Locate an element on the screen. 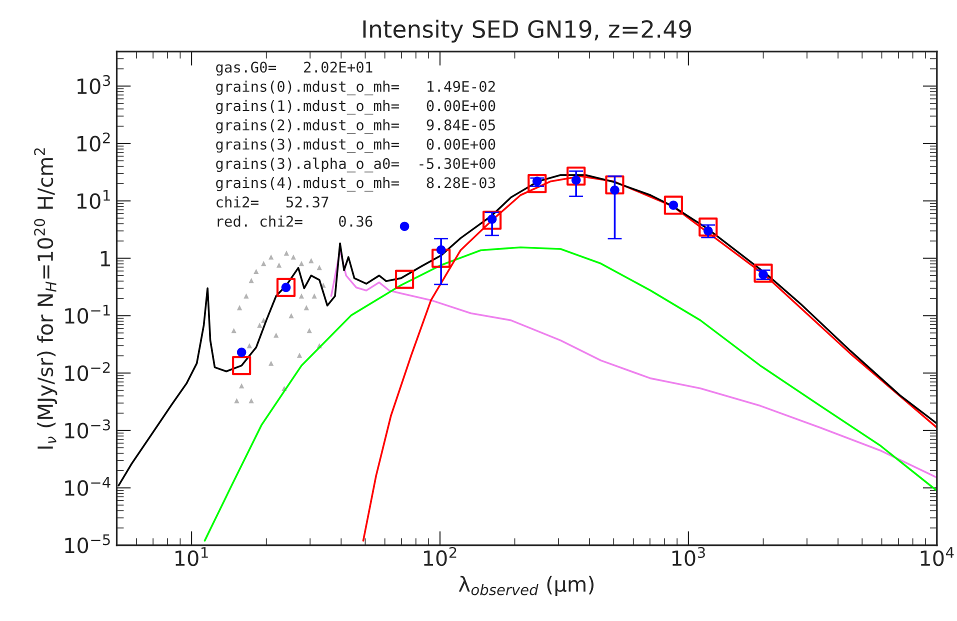 This screenshot has height=621, width=957. y-tick-label: 10$^{−4}$ is located at coordinates (87, 486).